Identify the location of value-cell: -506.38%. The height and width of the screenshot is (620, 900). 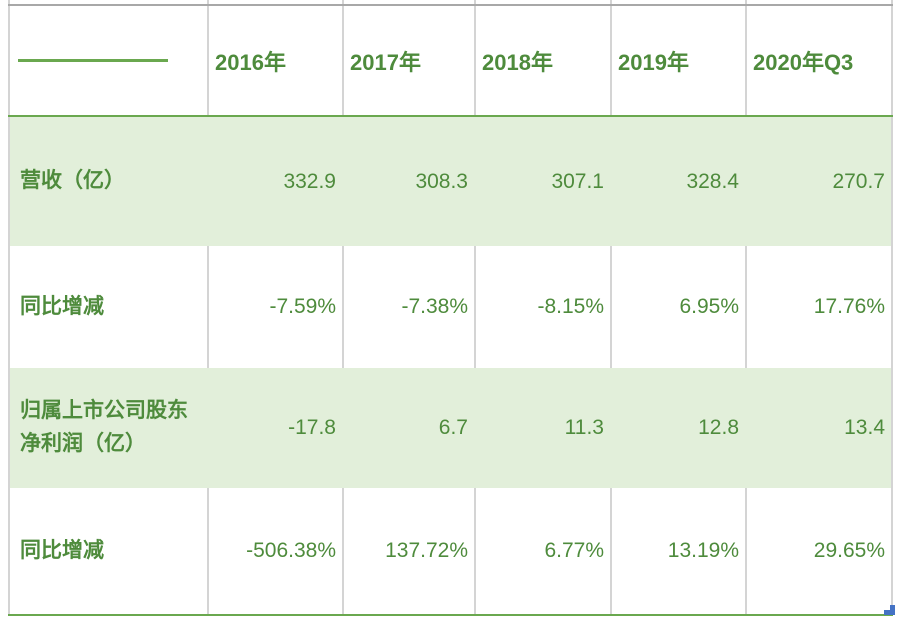
(276, 551).